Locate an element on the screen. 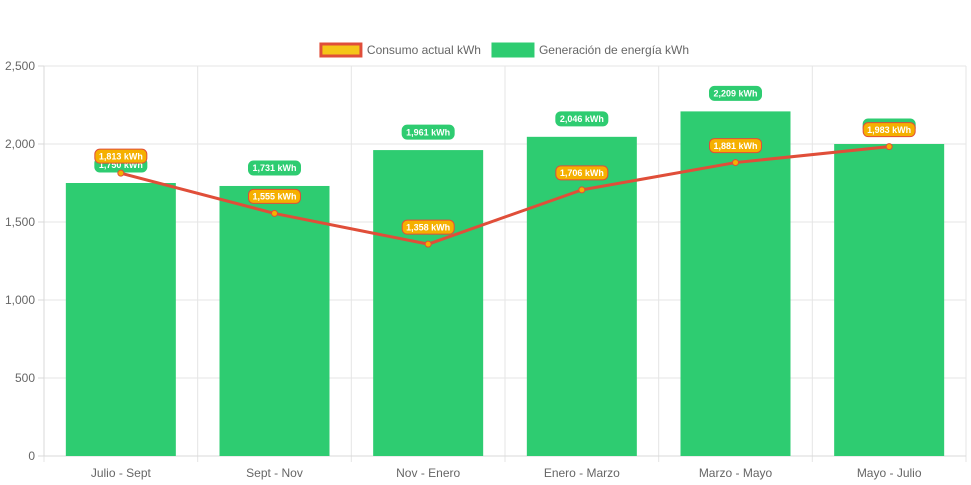 The width and height of the screenshot is (971, 485). line-data-label: 1,706 kWh is located at coordinates (582, 173).